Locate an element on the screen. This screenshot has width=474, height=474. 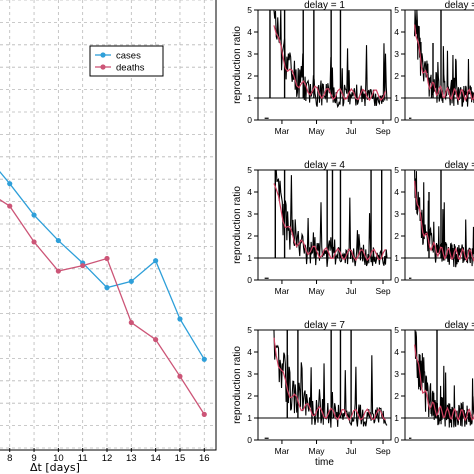
left-x-tick-label: 11 is located at coordinates (83, 458).